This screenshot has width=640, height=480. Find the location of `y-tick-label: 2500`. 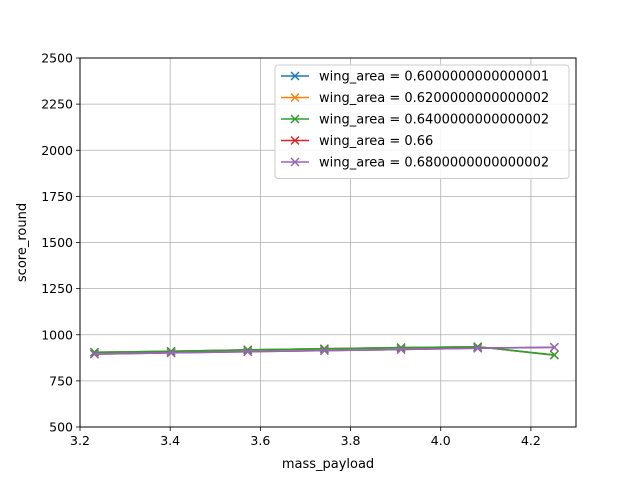

y-tick-label: 2500 is located at coordinates (57, 58).